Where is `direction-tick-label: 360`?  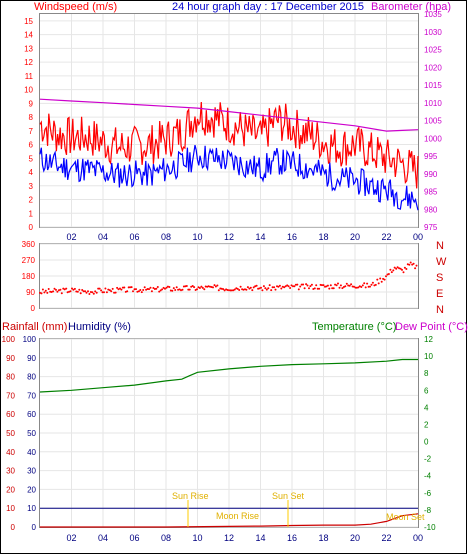
direction-tick-label: 360 is located at coordinates (29, 244).